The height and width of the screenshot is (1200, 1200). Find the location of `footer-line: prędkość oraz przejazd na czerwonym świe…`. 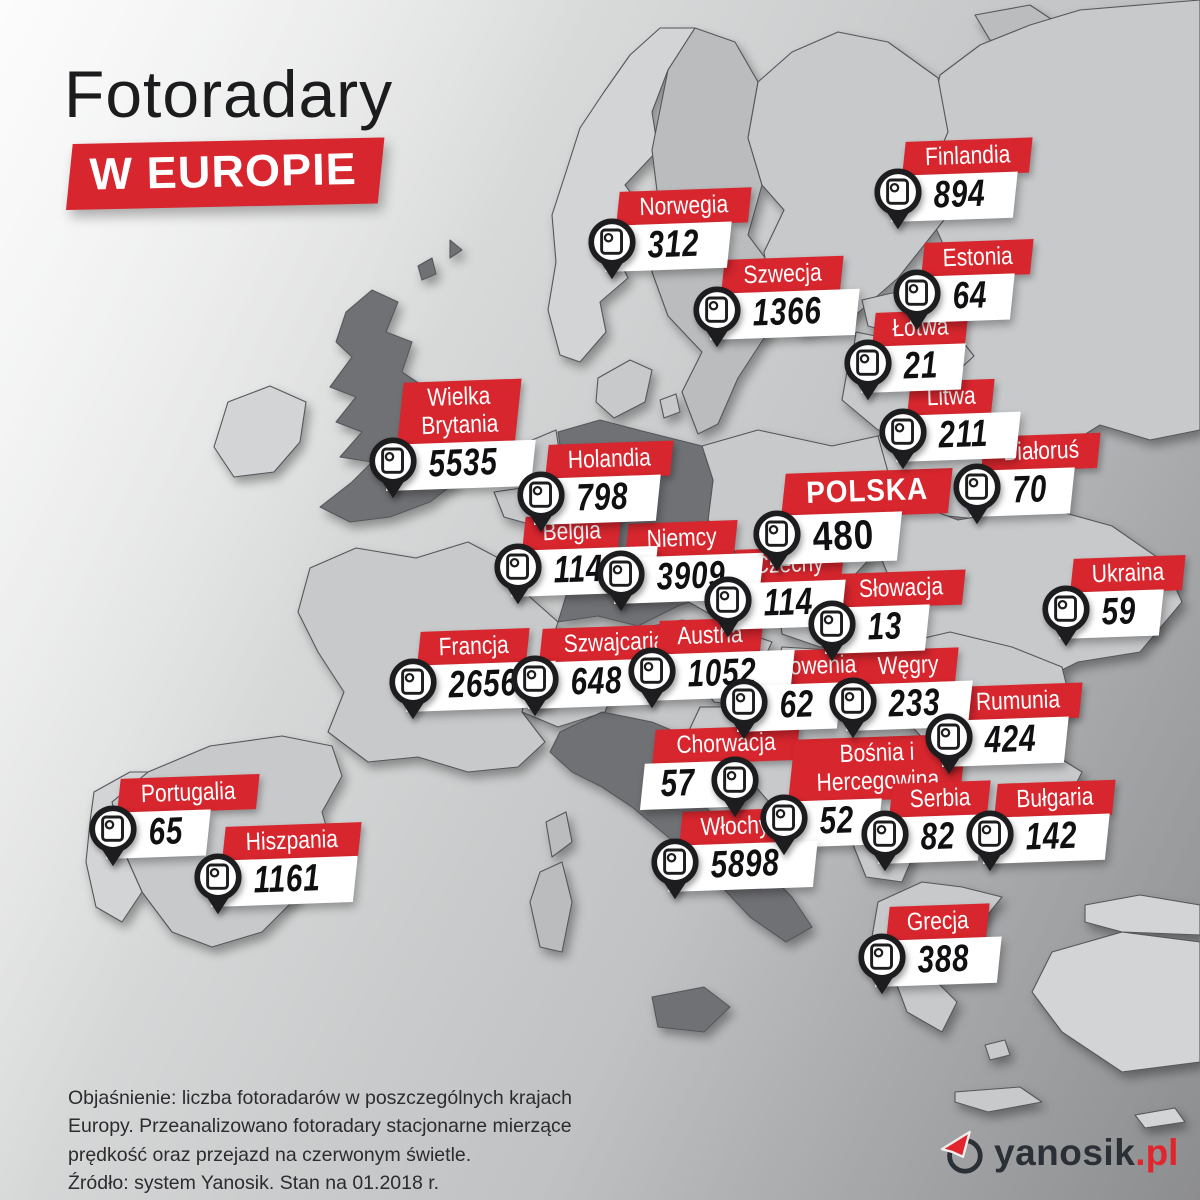

footer-line: prędkość oraz przejazd na czerwonym świe… is located at coordinates (270, 1154).